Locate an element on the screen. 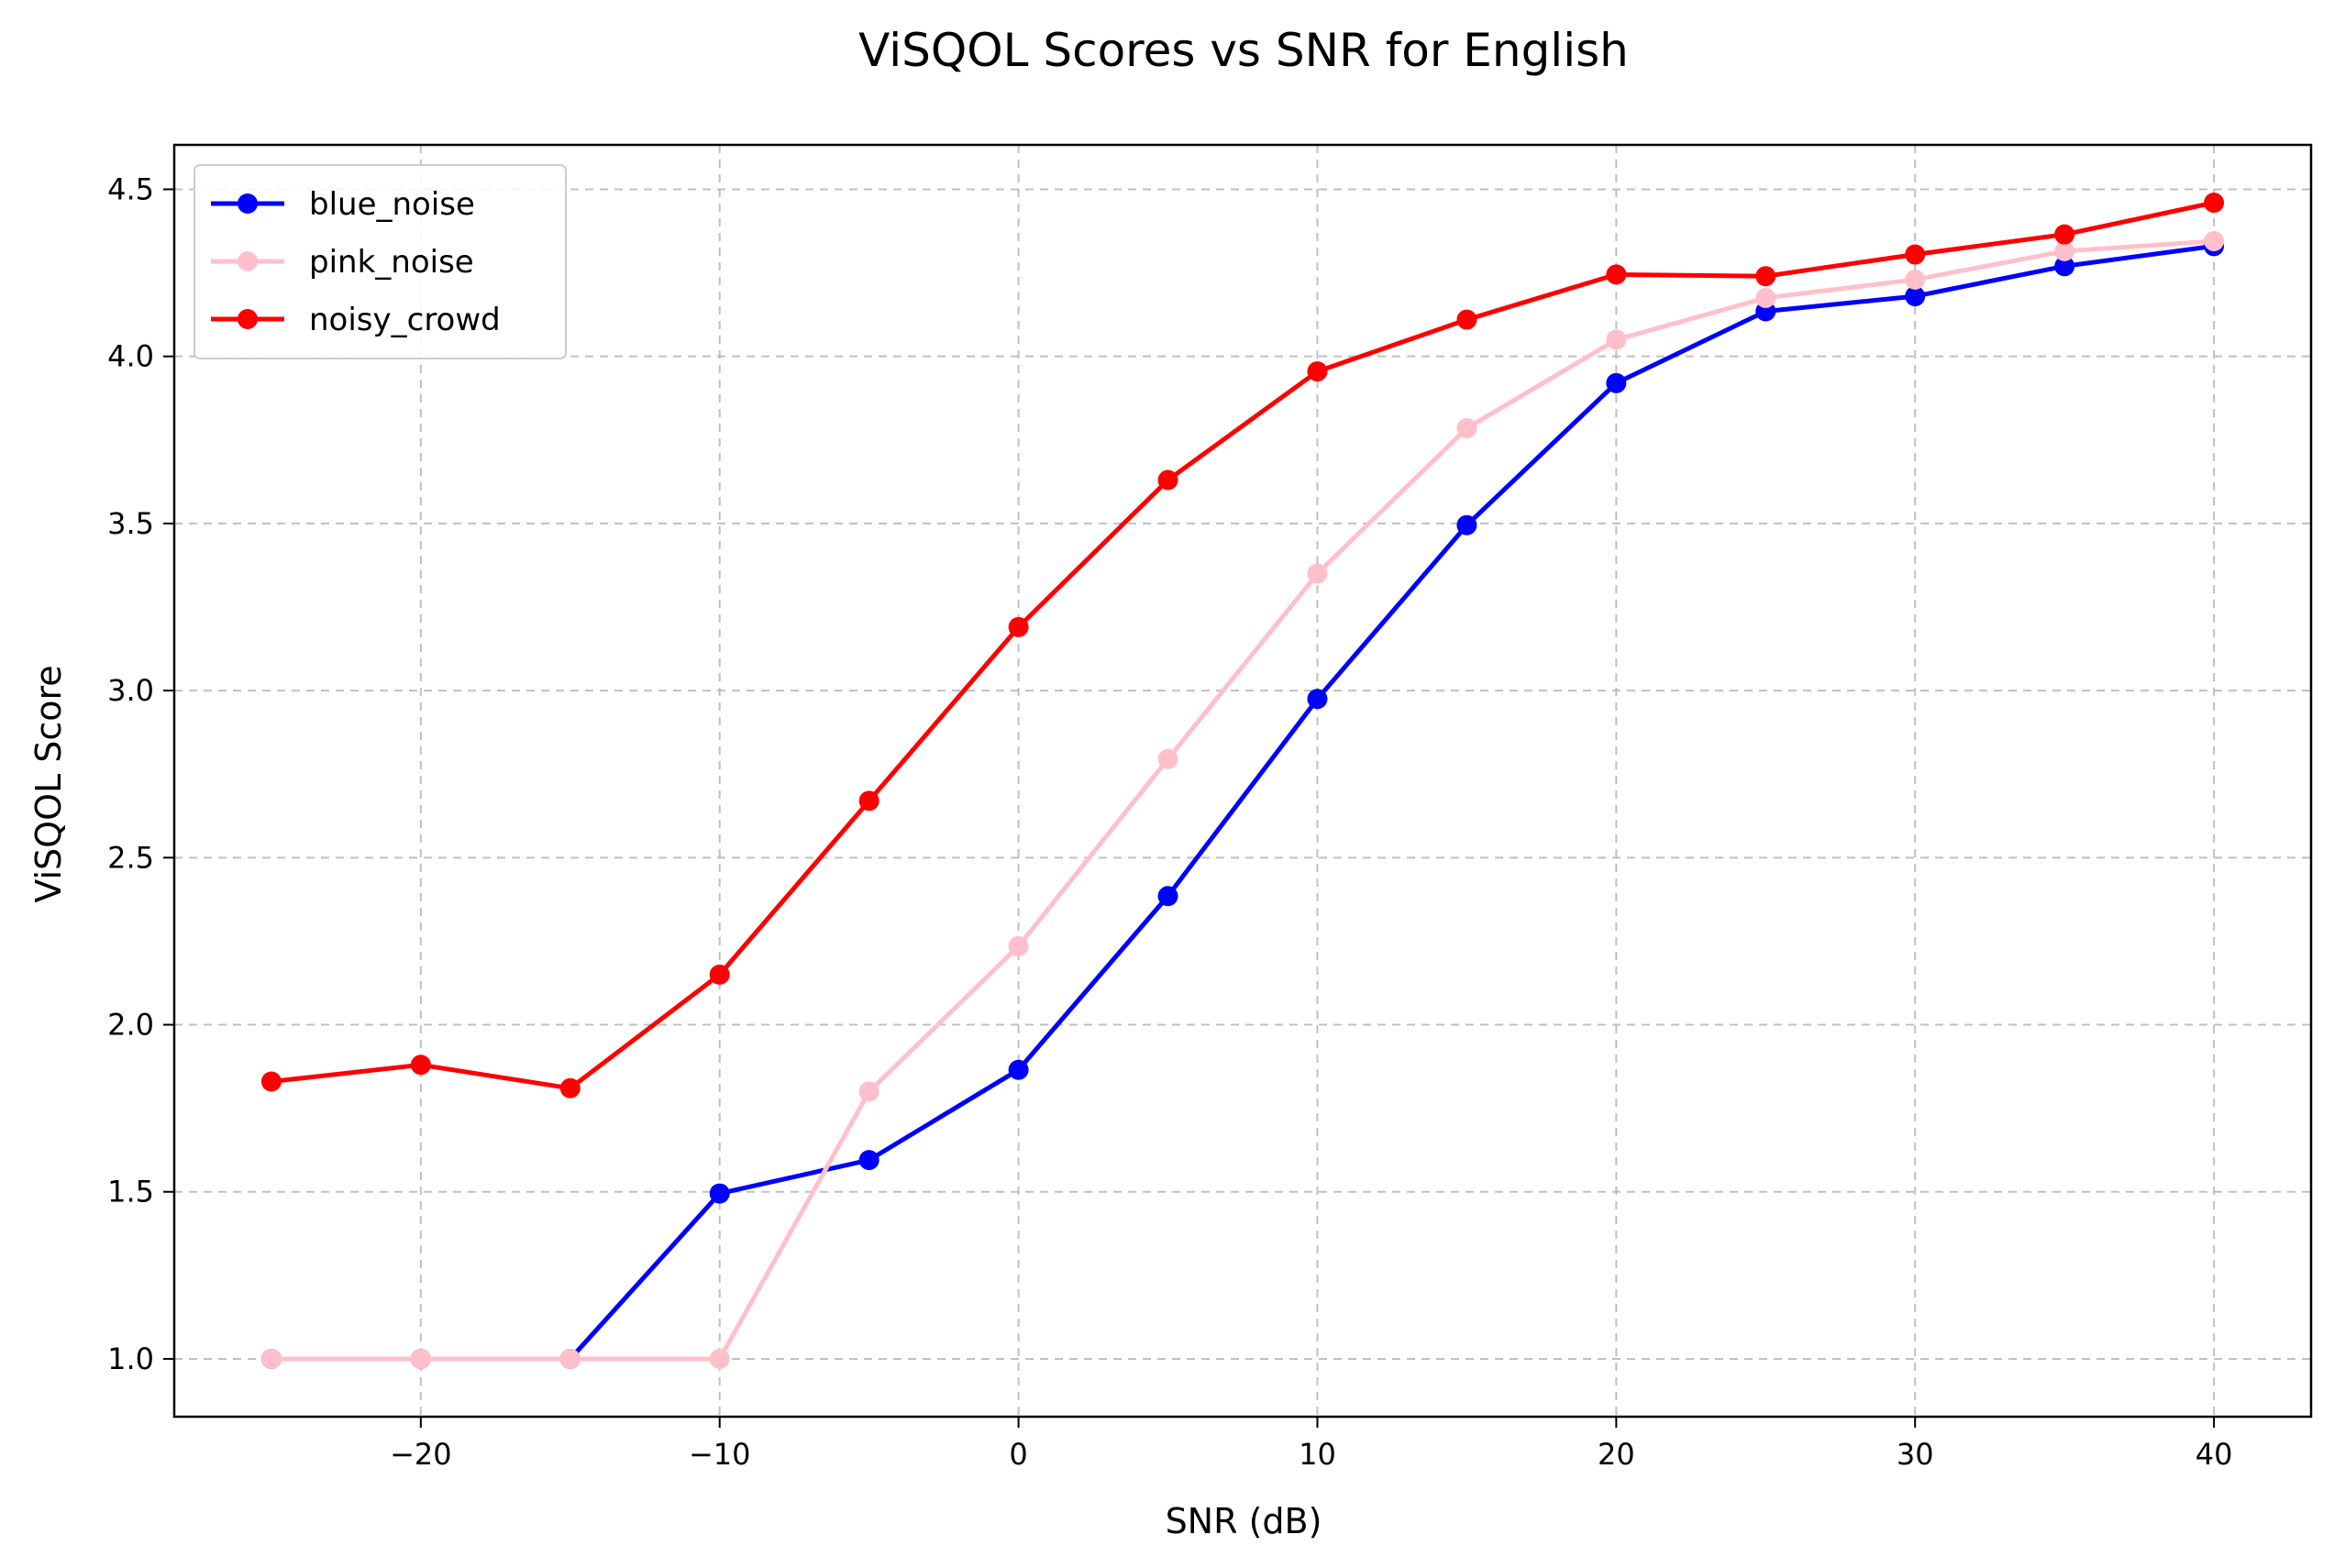 This screenshot has height=1568, width=2334. chart-title: ViSQOL Scores vs SNR for English is located at coordinates (1243, 51).